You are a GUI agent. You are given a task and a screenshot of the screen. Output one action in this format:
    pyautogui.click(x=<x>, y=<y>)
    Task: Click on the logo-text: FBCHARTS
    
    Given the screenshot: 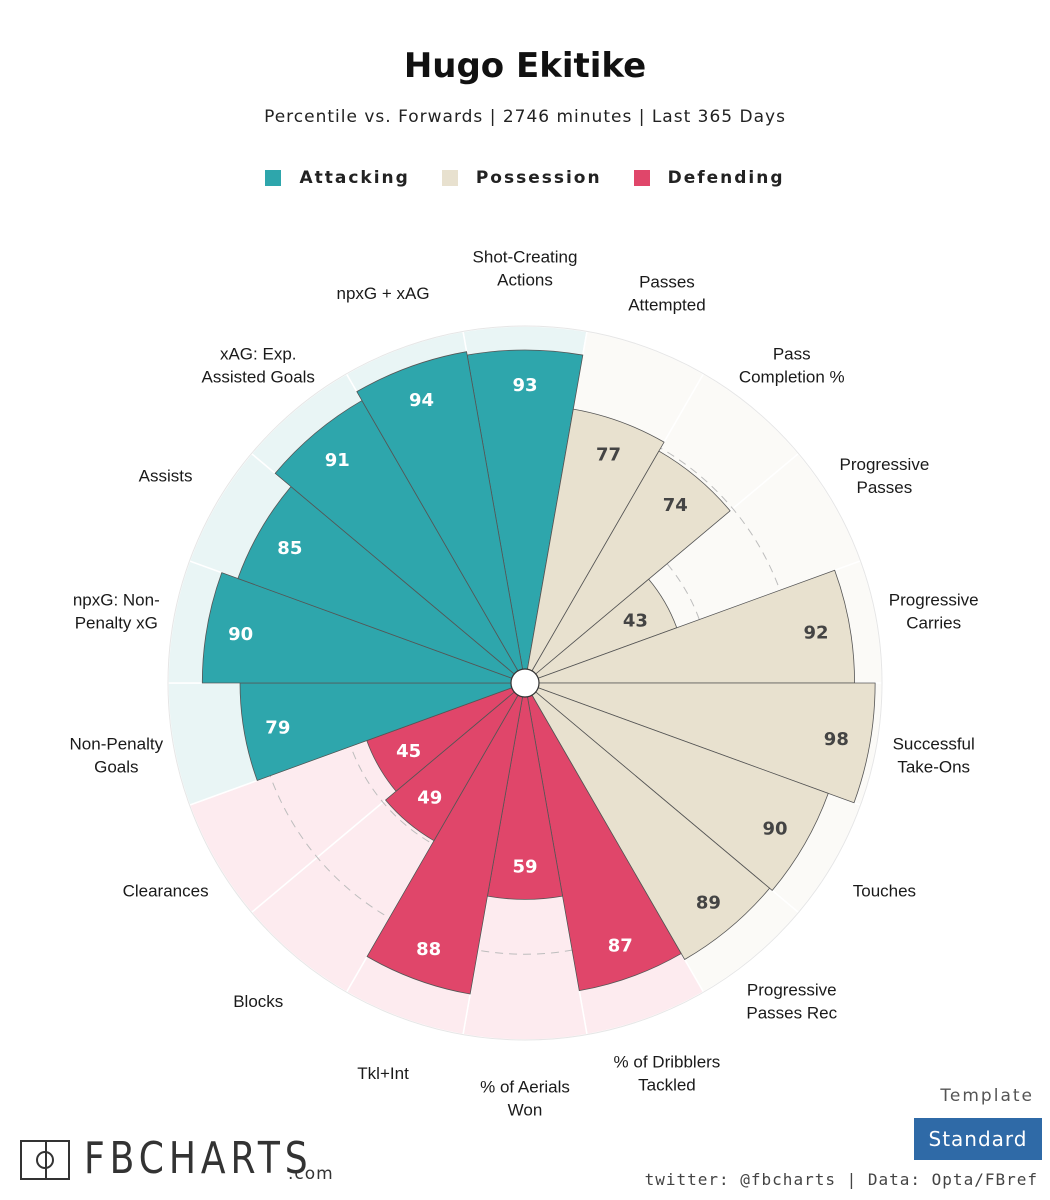 What is the action you would take?
    pyautogui.click(x=198, y=1158)
    